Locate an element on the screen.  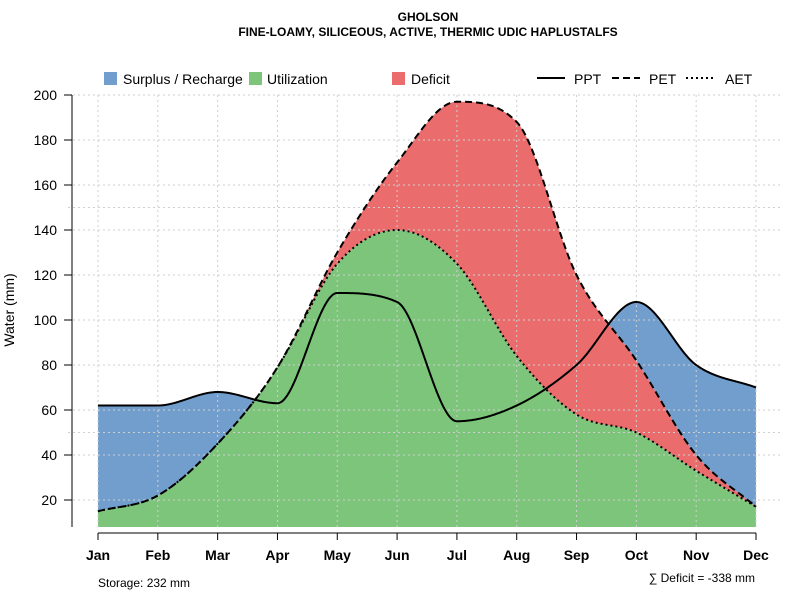
legend-label-surplus: Surplus / Recharge is located at coordinates (183, 79).